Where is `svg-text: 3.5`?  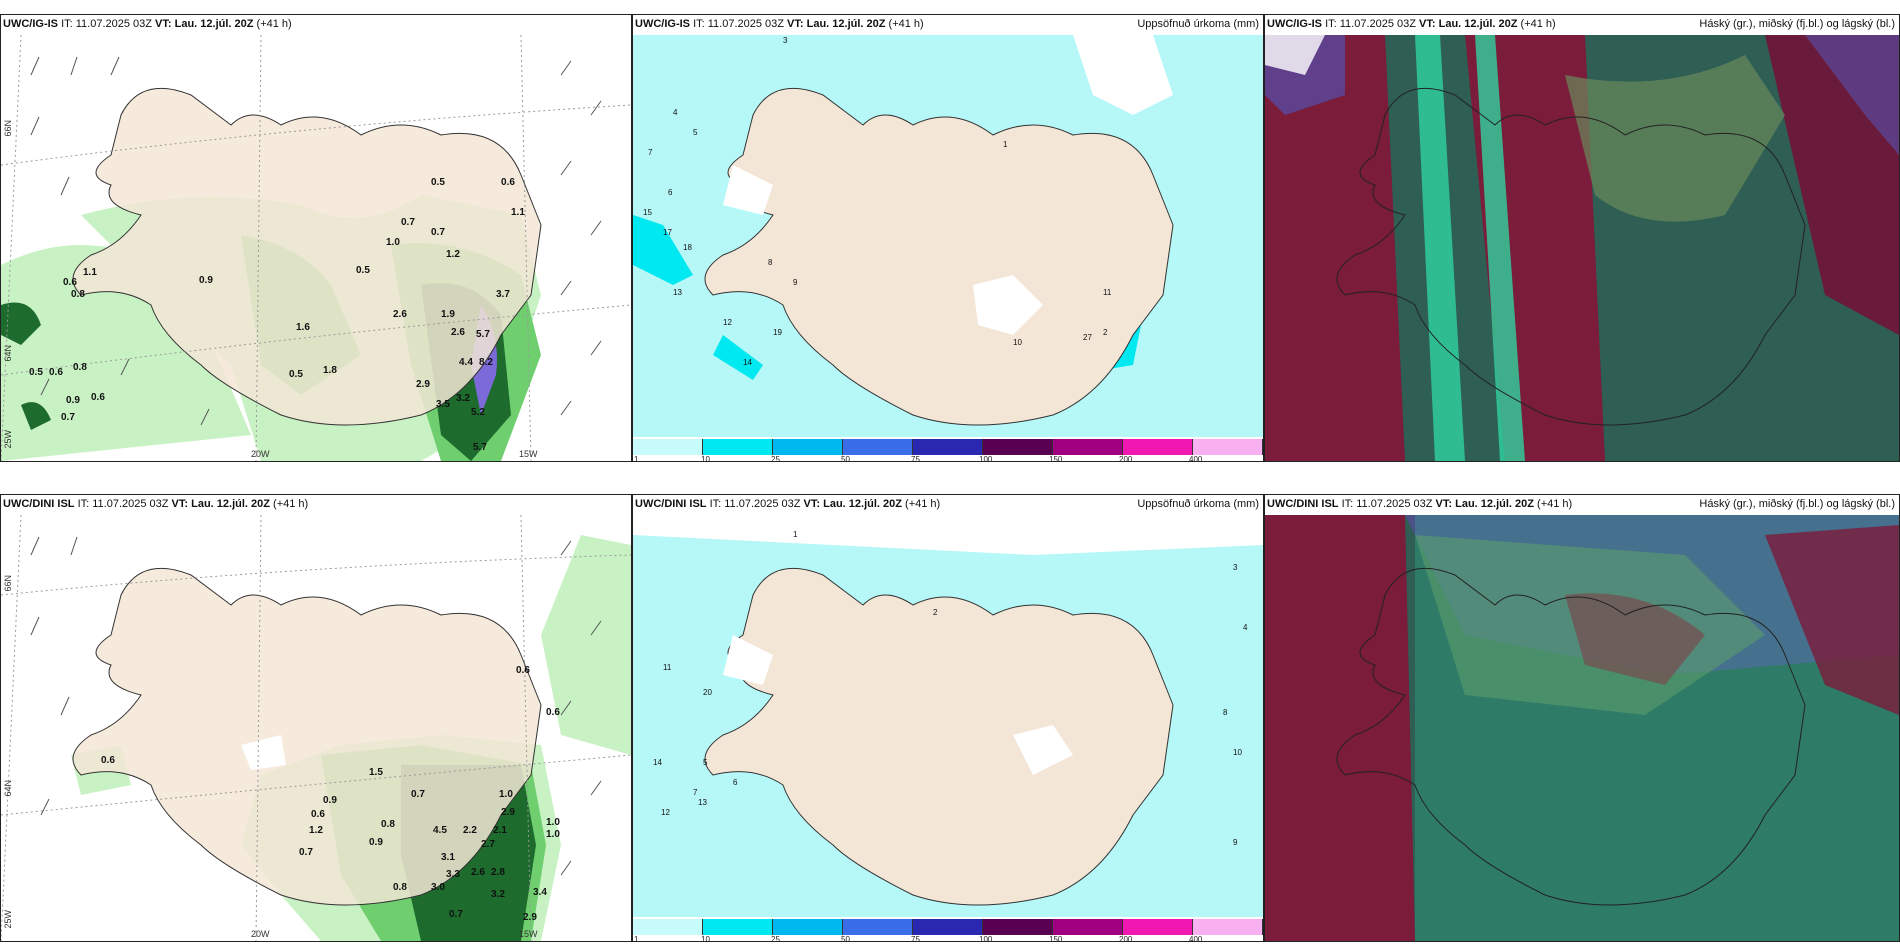 svg-text: 3.5 is located at coordinates (443, 404).